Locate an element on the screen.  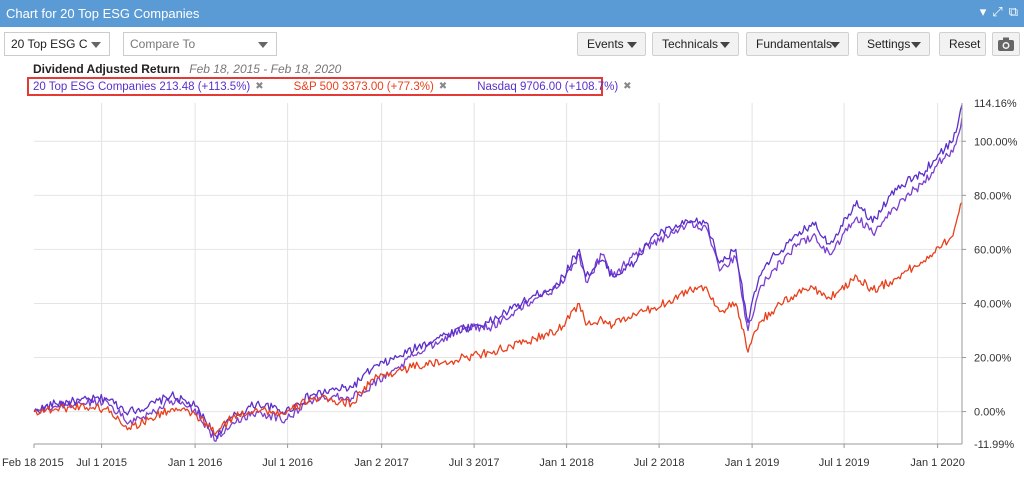
expand-icon: ⤢ is located at coordinates (997, 11).